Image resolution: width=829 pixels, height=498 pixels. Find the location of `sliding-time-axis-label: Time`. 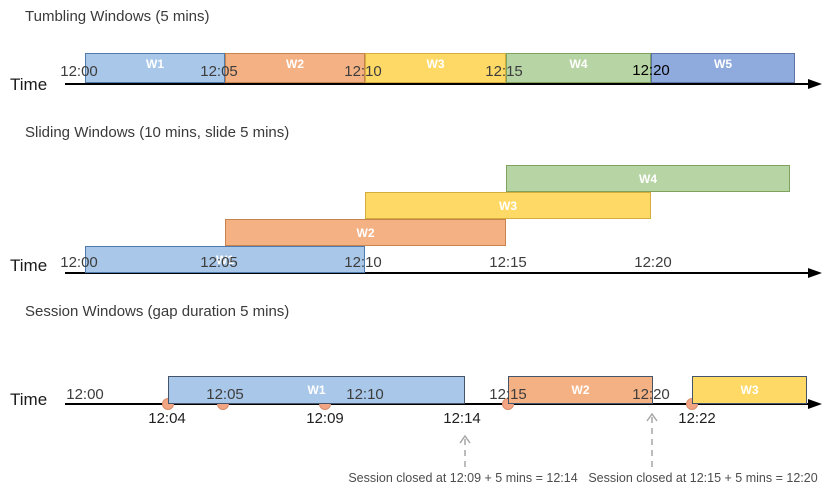

sliding-time-axis-label: Time is located at coordinates (29, 265).